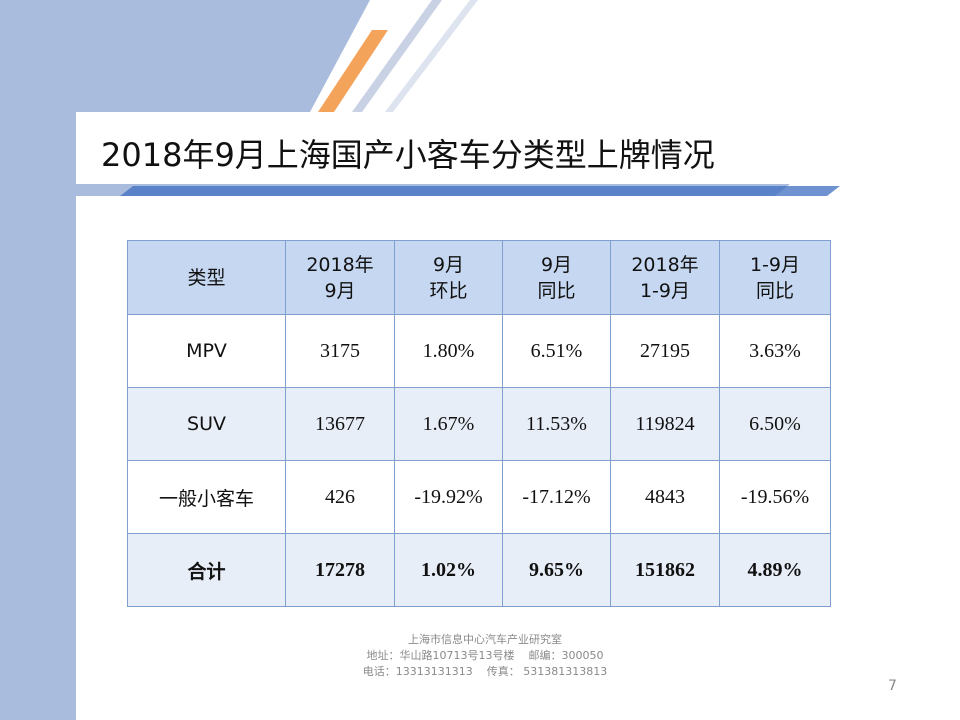  I want to click on cell-mom: 1.67%, so click(448, 424).